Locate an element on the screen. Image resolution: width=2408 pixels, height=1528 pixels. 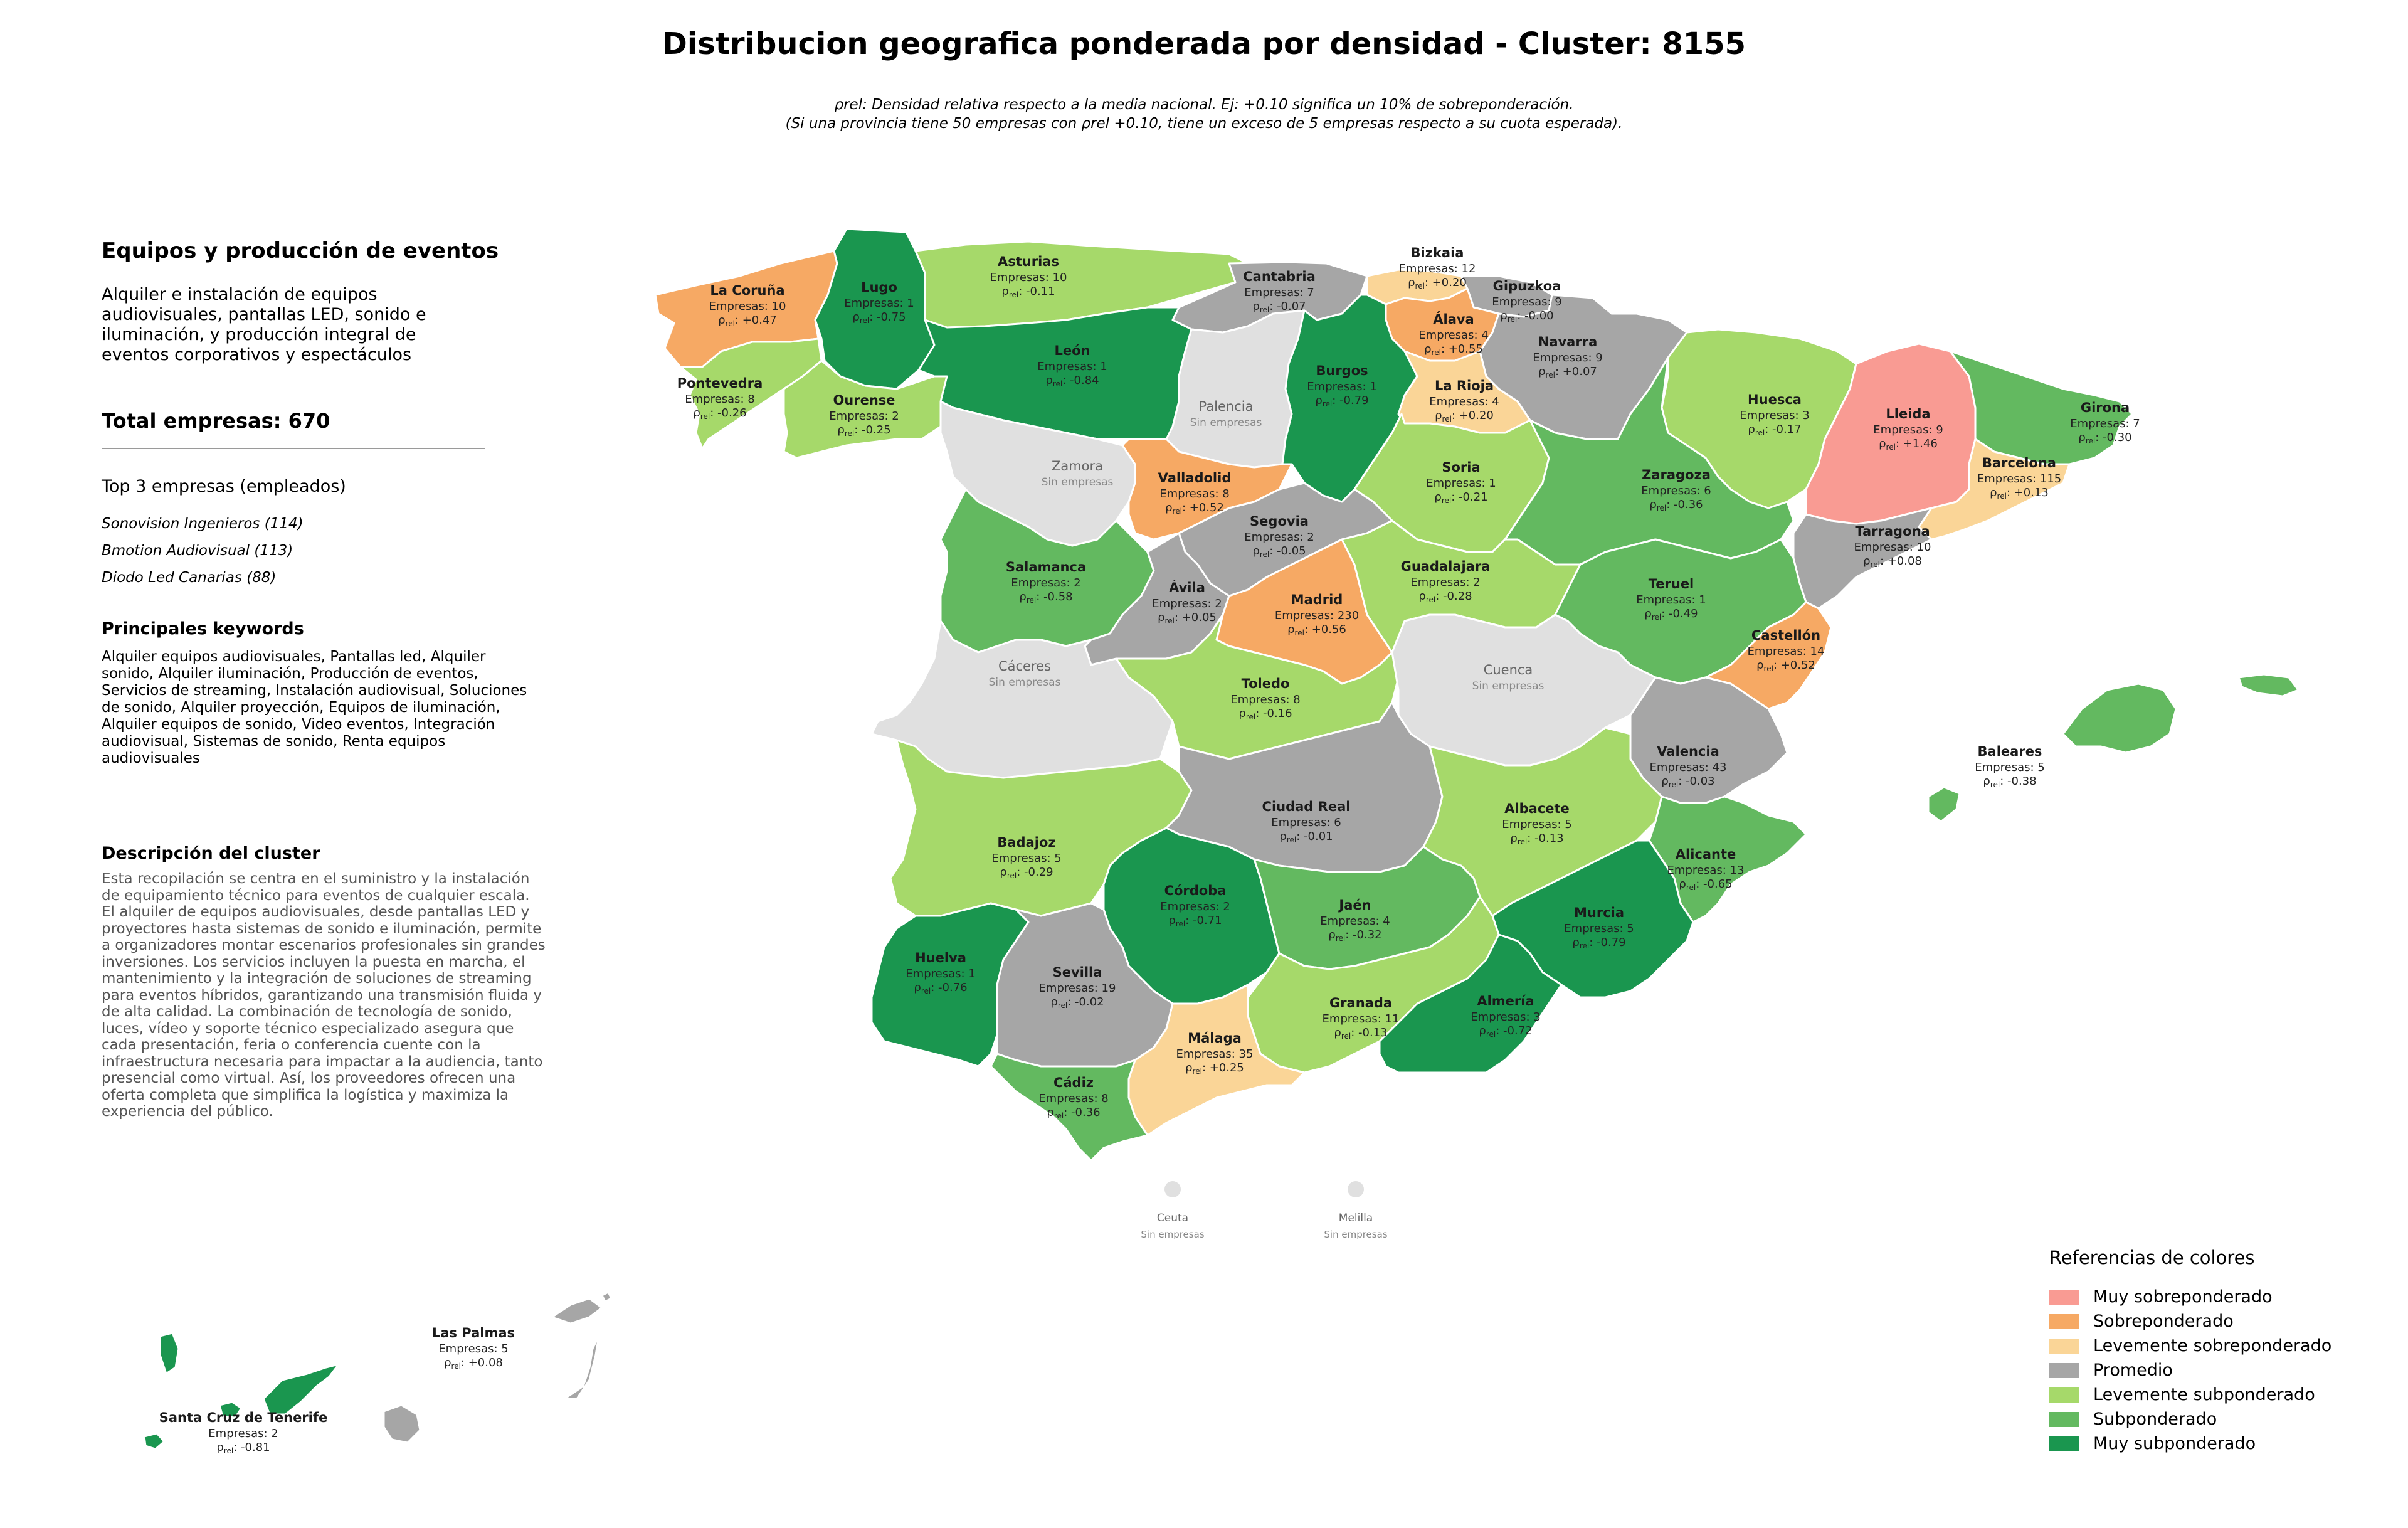
province-count-guadalajara: Empresas: 2 is located at coordinates (1445, 582).